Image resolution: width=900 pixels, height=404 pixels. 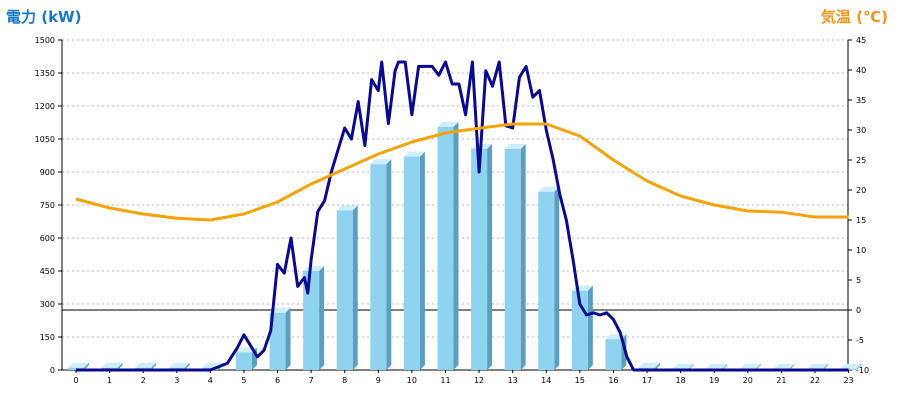 I want to click on y-right-tick-label: -5, so click(x=860, y=340).